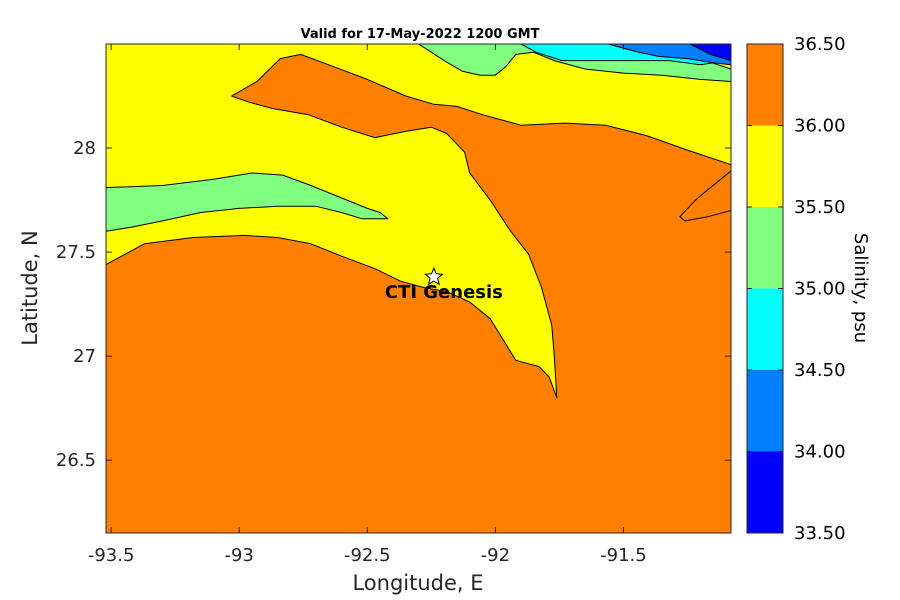 The height and width of the screenshot is (600, 900). Describe the element at coordinates (84, 356) in the screenshot. I see `y-tick-label: 27` at that location.